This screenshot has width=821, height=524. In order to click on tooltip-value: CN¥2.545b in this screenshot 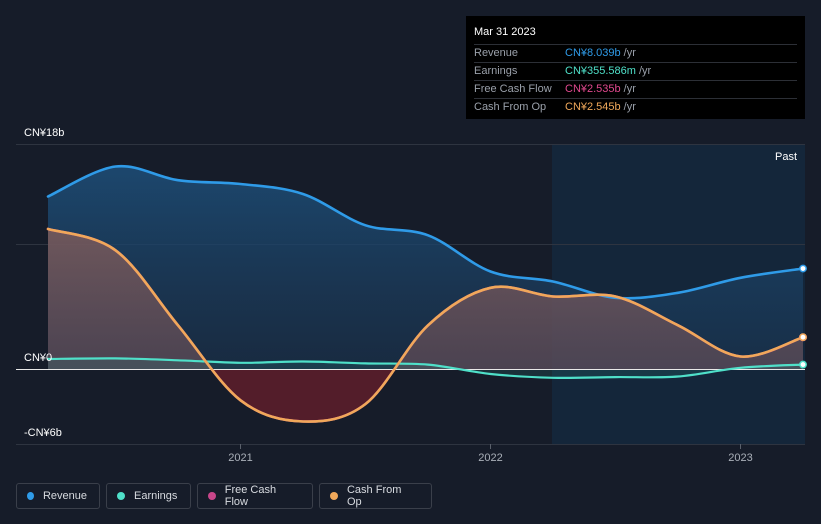, I will do `click(593, 107)`.